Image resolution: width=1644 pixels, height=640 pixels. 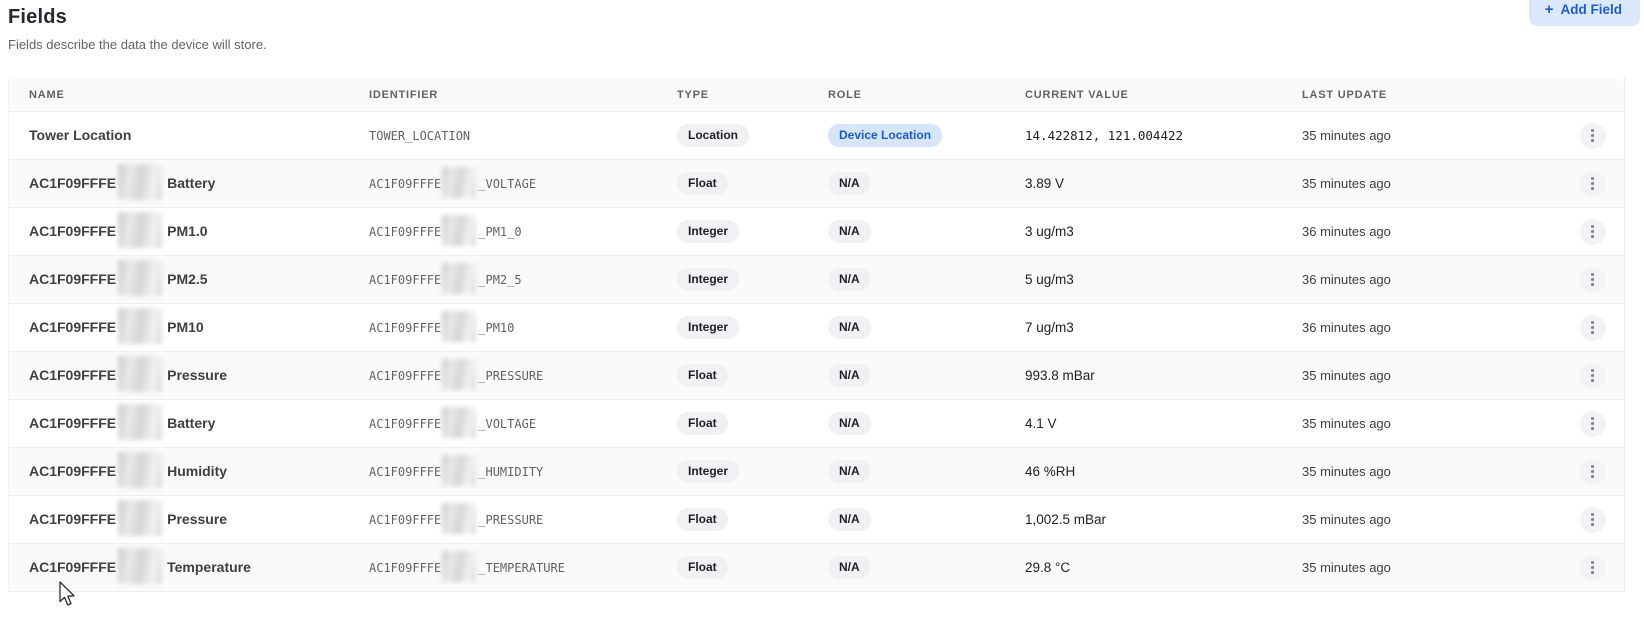 What do you see at coordinates (1041, 423) in the screenshot?
I see `current-value: 4.1 V` at bounding box center [1041, 423].